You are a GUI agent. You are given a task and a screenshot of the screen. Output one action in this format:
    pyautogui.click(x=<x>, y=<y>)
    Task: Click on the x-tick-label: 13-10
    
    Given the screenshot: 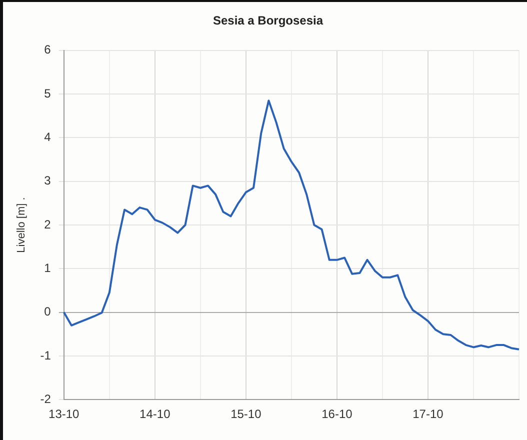 What is the action you would take?
    pyautogui.click(x=64, y=414)
    